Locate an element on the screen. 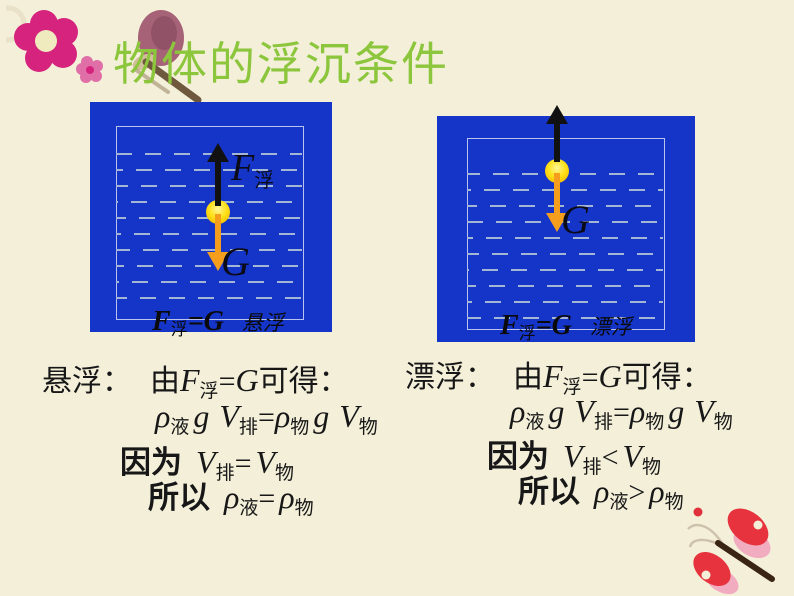  suspension-equation: ρ液 g V排=ρ物 g V物 is located at coordinates (266, 418).